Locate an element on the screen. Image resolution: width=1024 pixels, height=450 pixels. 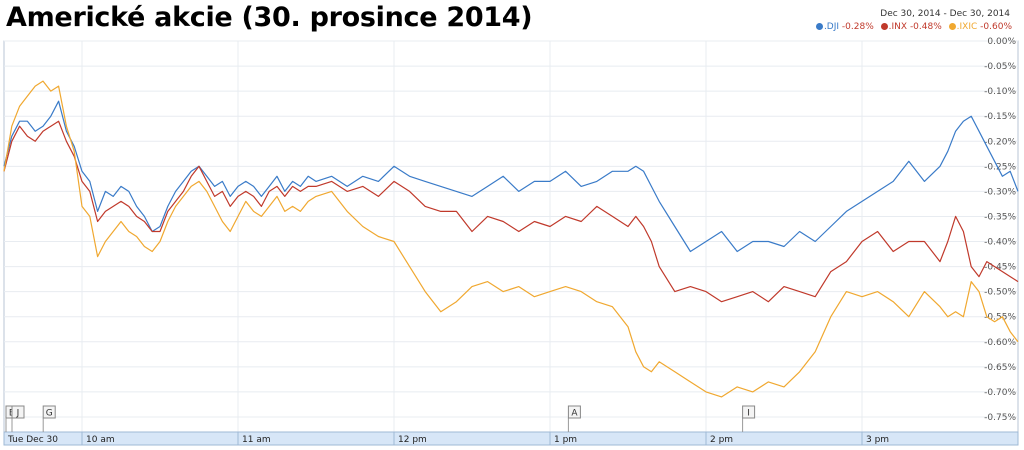
y-tick-label: -0.15% is located at coordinates (1000, 117).